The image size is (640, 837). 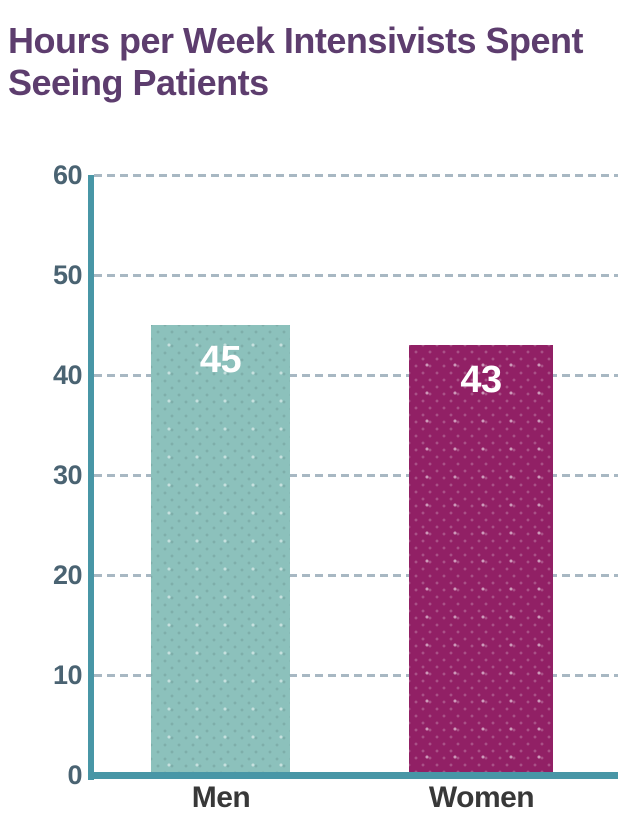 I want to click on bar-men: 45, so click(x=220, y=550).